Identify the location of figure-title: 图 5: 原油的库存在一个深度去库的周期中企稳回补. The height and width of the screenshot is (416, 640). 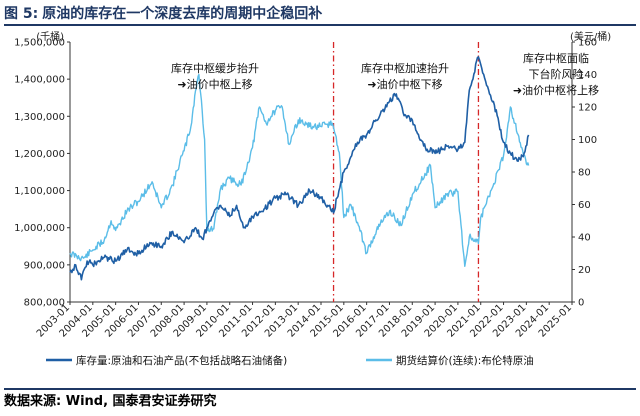
(320, 14).